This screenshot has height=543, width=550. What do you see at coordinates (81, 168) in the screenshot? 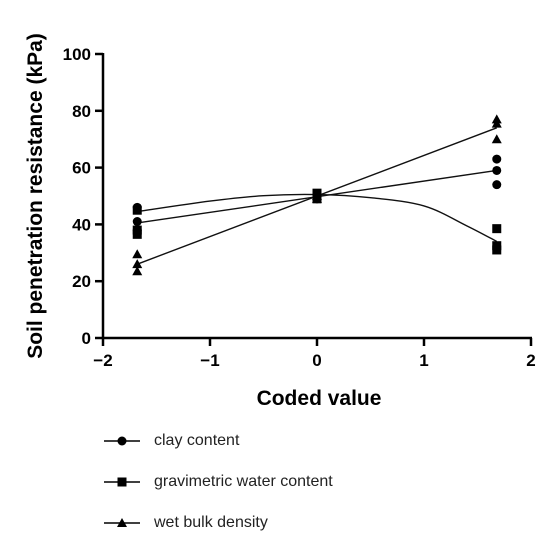
I see `y-tick-label: 60` at bounding box center [81, 168].